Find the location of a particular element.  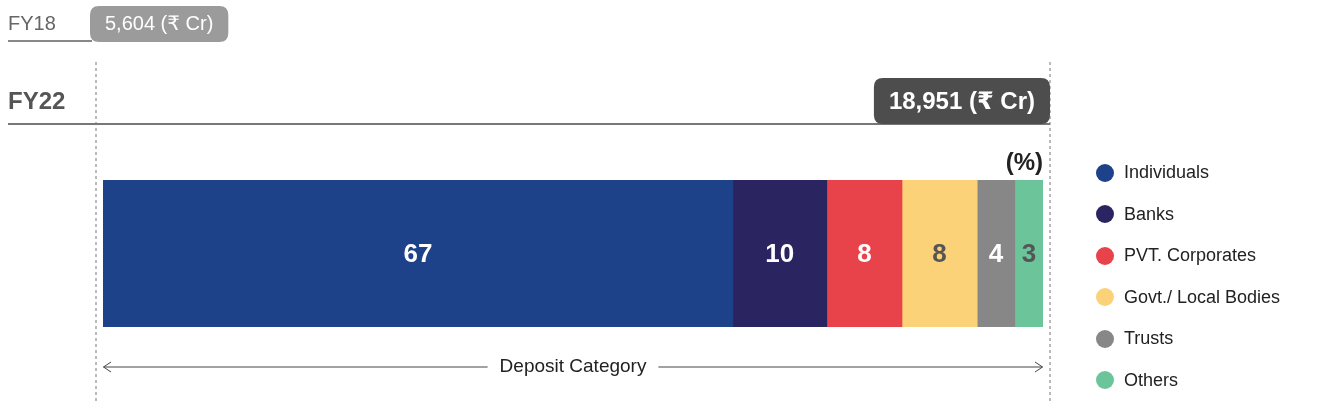

legend-label: Individuals is located at coordinates (1167, 173).